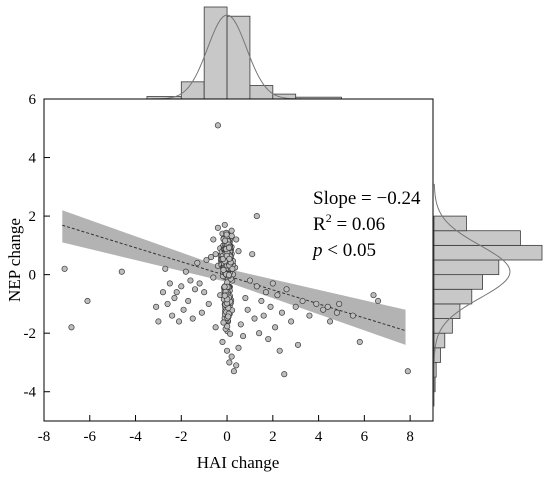 The image size is (550, 482). I want to click on y-axis-ticks: -4 -2 0 2 4 6, so click(37, 246).